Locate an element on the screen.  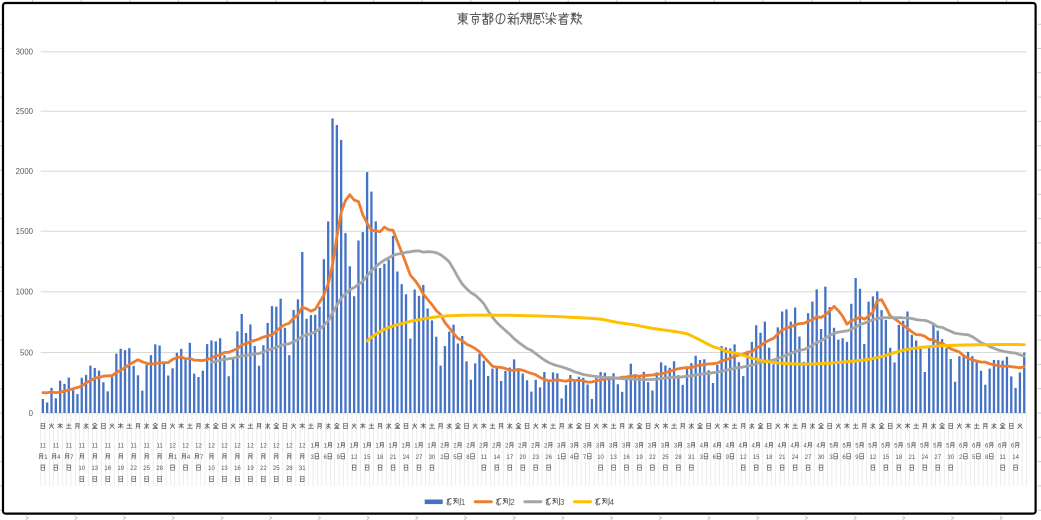
svg-text: 21 is located at coordinates (911, 458).